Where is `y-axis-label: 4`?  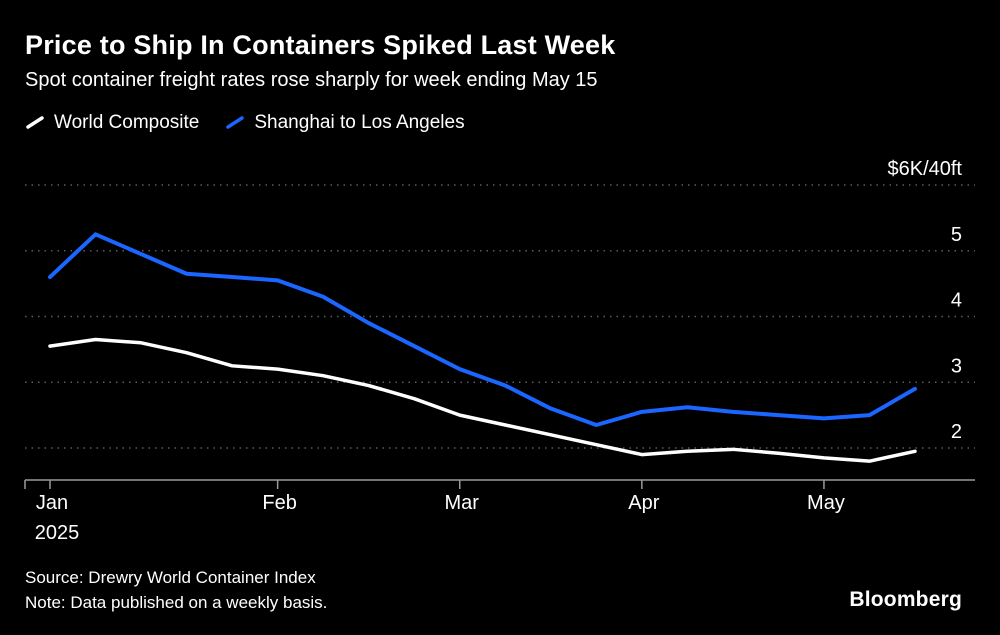 y-axis-label: 4 is located at coordinates (956, 301).